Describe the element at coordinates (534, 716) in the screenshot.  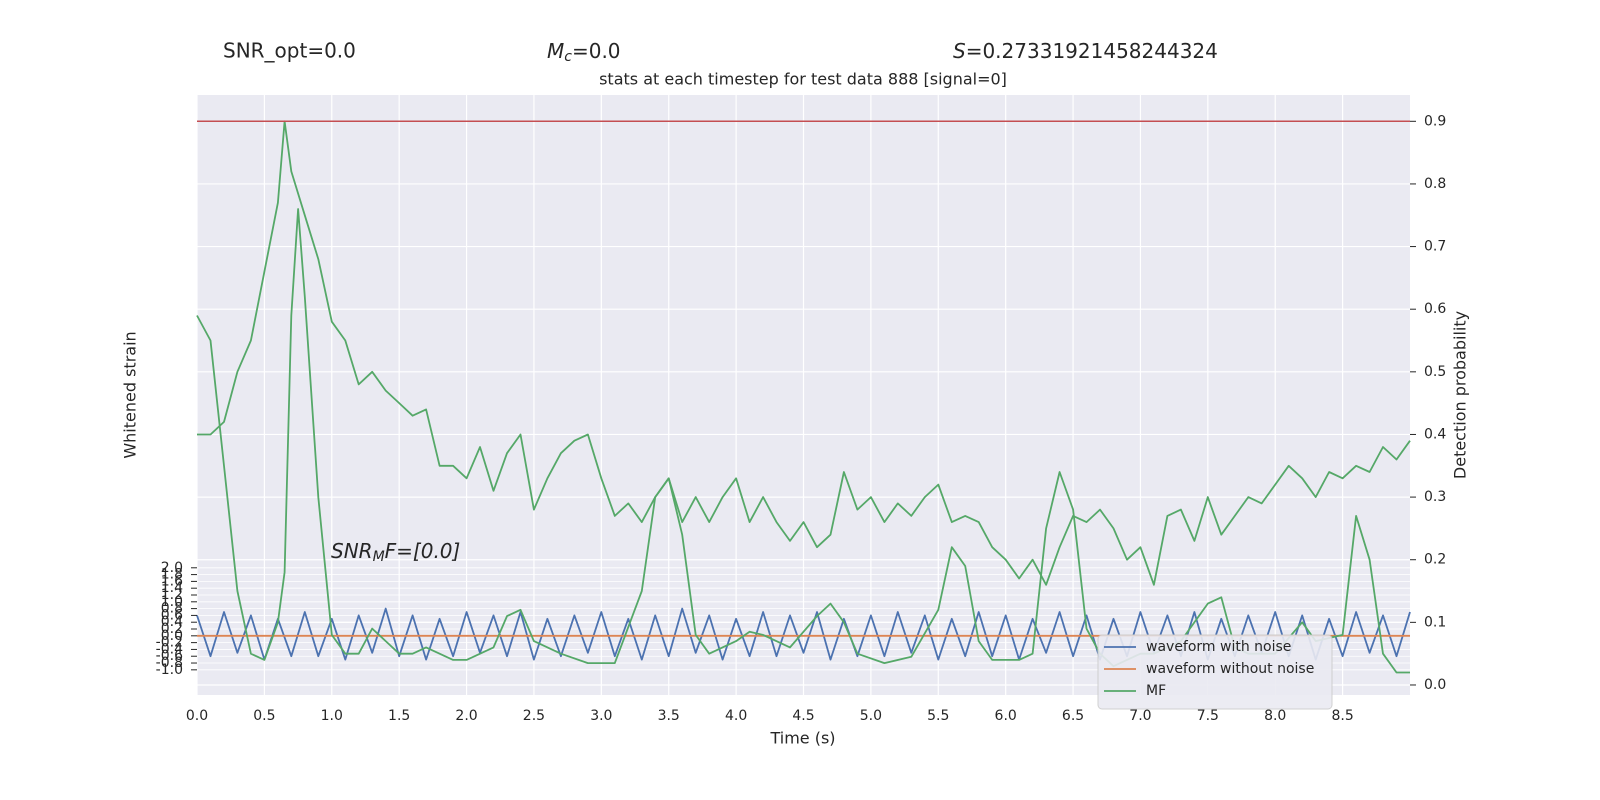
I see `x-tick-label: 2.5` at that location.